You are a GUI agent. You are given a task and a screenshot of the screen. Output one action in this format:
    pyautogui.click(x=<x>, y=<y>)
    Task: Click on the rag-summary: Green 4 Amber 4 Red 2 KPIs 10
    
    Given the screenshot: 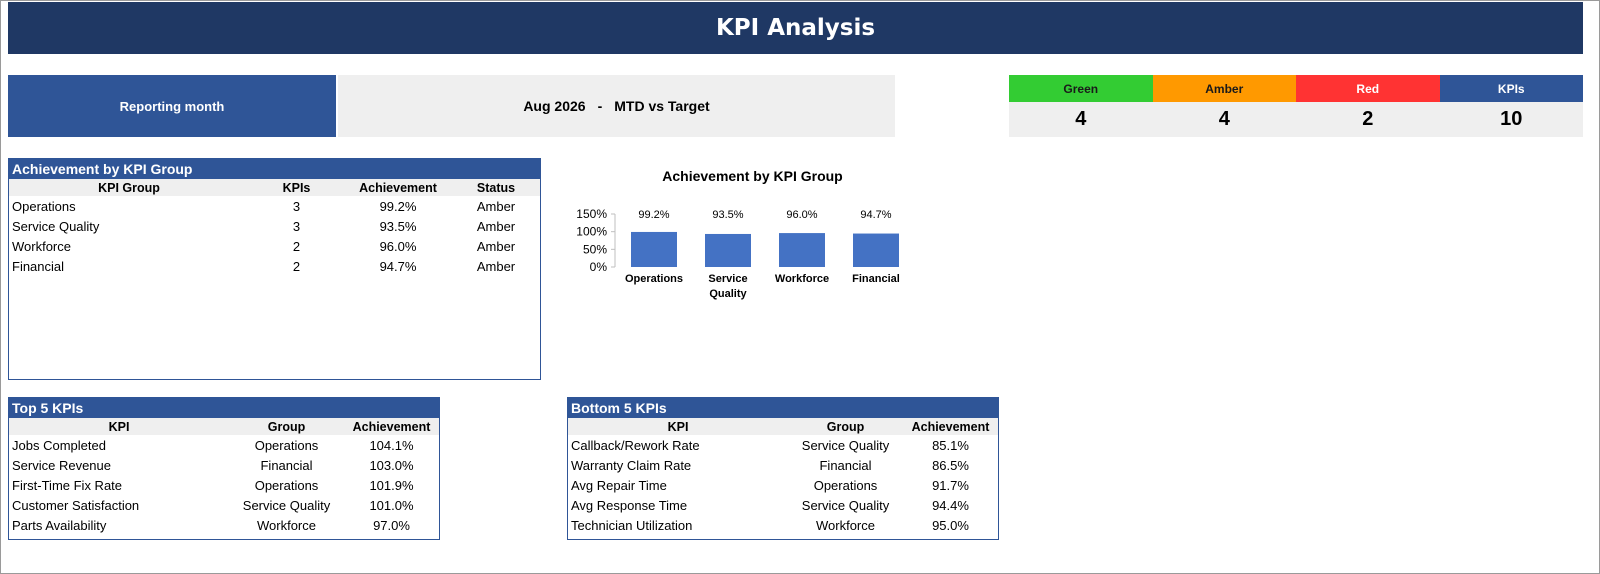 What is the action you would take?
    pyautogui.click(x=1296, y=106)
    